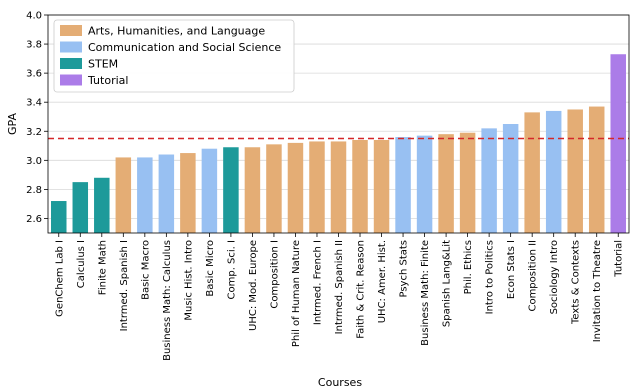 The image size is (631, 389). What do you see at coordinates (210, 268) in the screenshot?
I see `x-tick-label: Basic Micro` at bounding box center [210, 268].